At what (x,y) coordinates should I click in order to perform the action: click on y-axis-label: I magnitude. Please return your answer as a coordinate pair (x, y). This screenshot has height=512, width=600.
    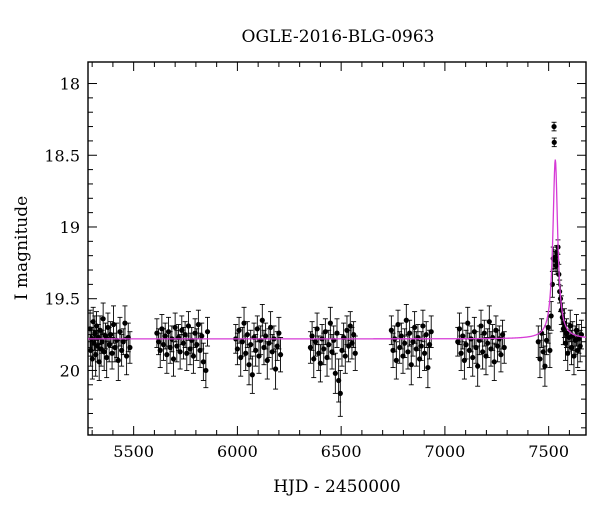
    Looking at the image, I should click on (22, 248).